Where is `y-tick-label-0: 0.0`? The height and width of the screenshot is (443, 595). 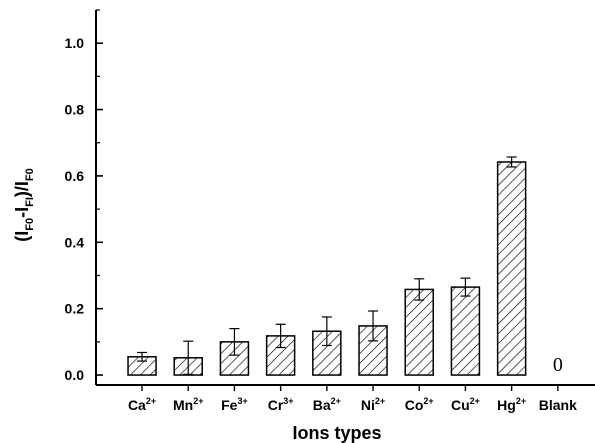
y-tick-label-0: 0.0 is located at coordinates (75, 375).